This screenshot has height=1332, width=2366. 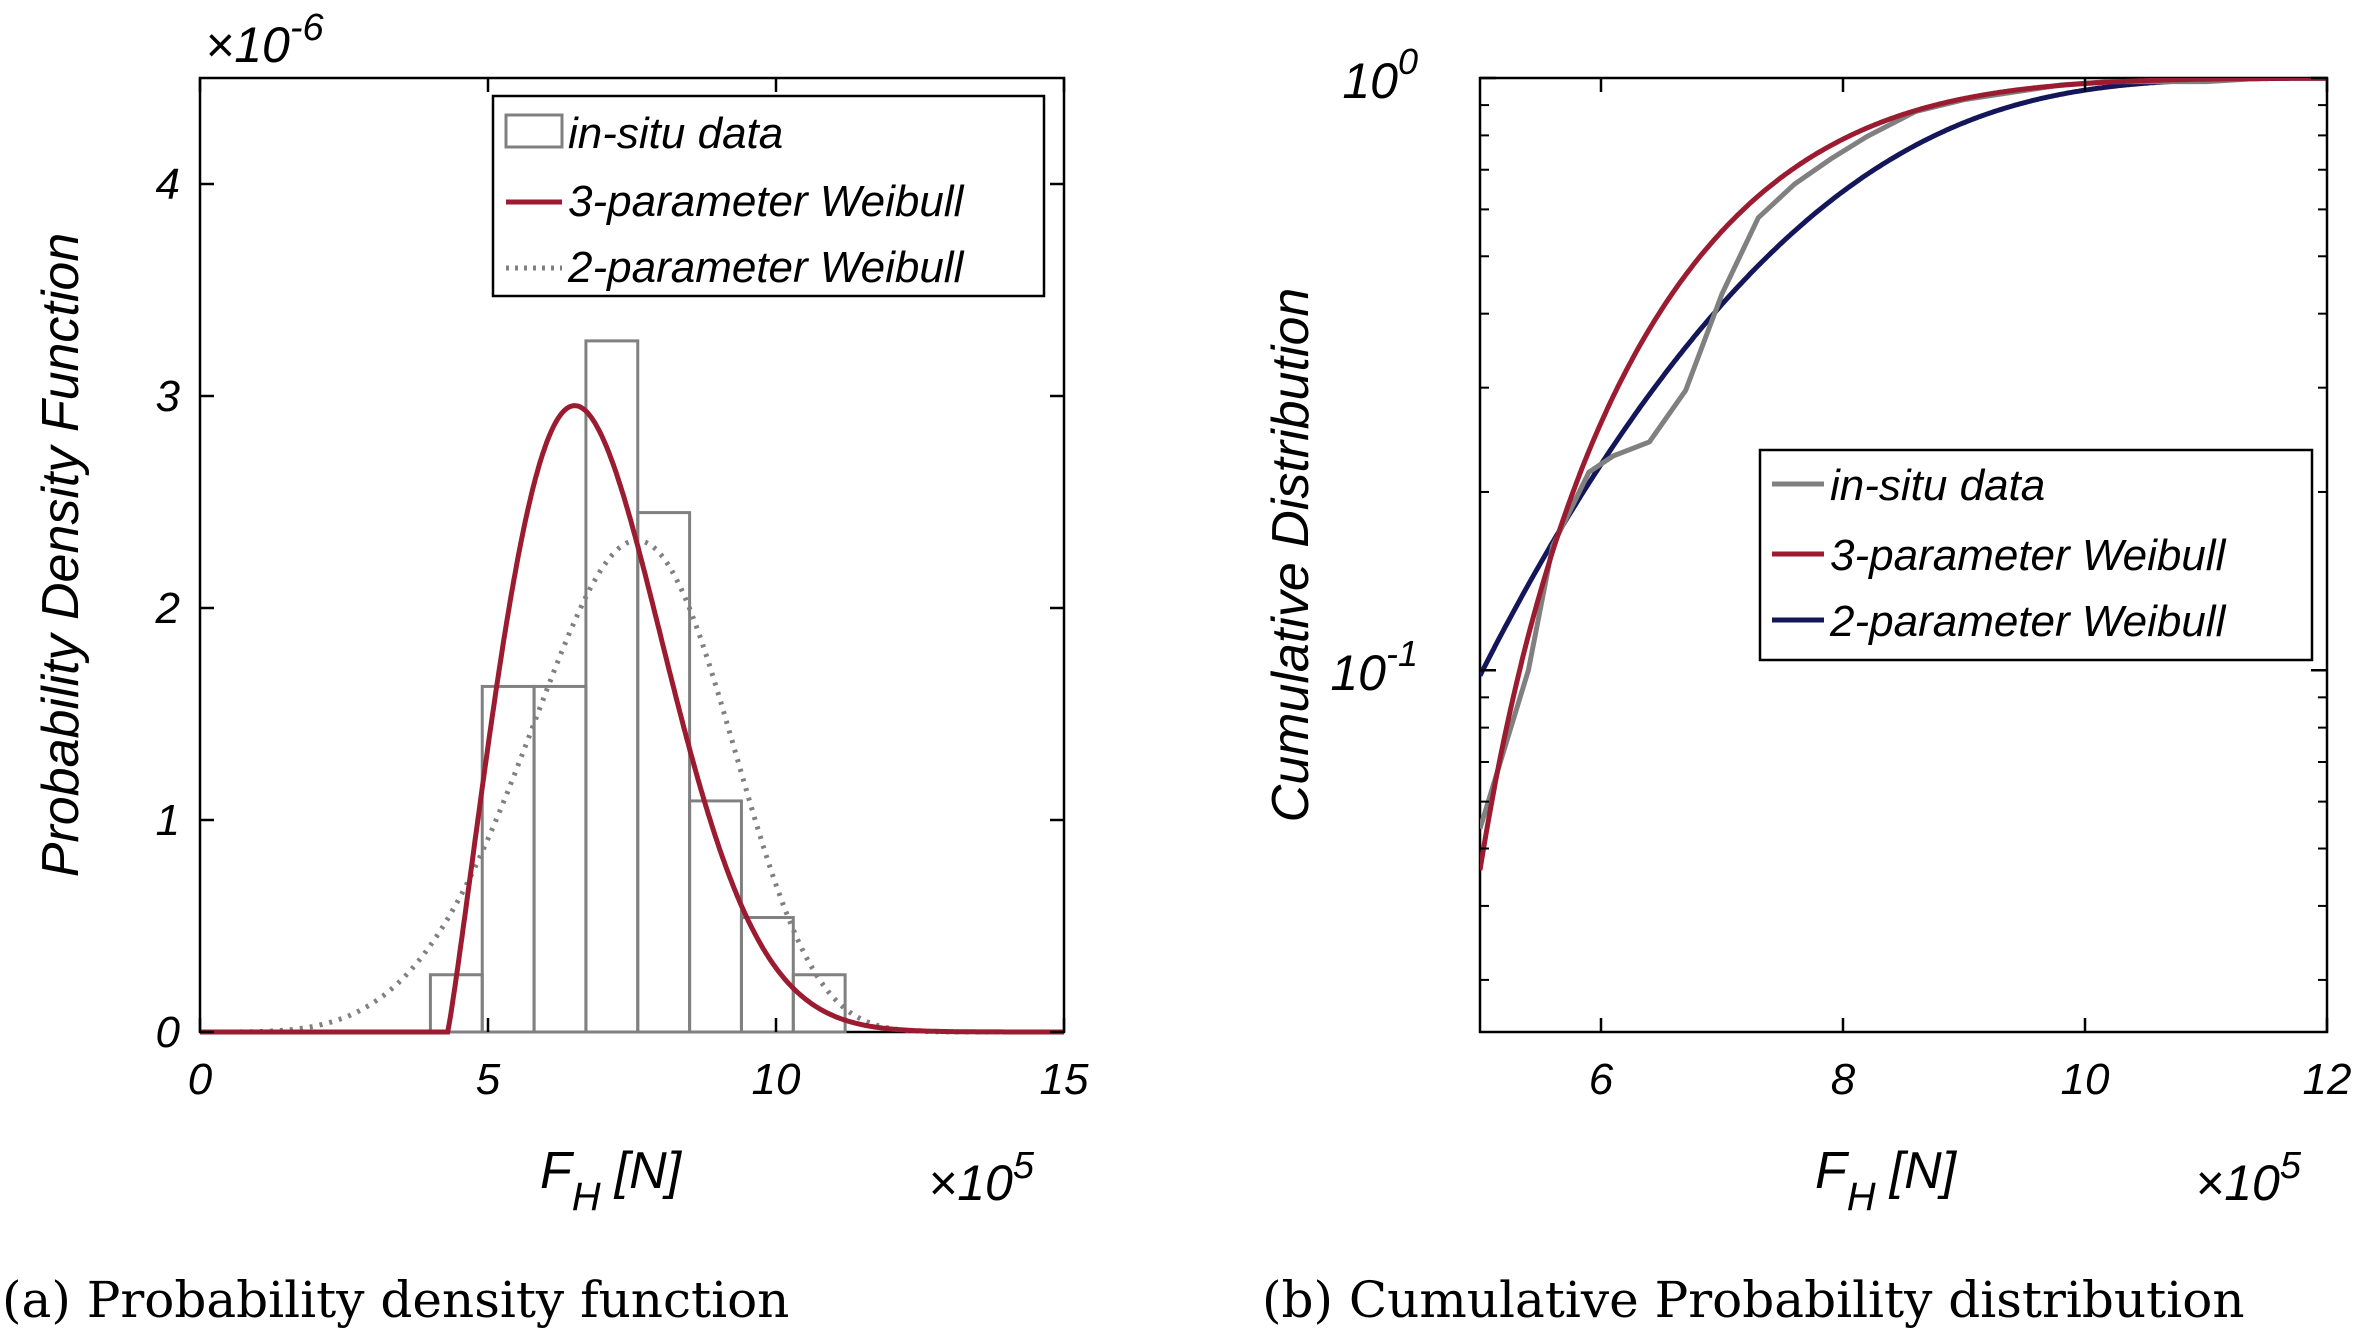 What do you see at coordinates (1064, 1079) in the screenshot?
I see `pdf-x-tick-label: 15` at bounding box center [1064, 1079].